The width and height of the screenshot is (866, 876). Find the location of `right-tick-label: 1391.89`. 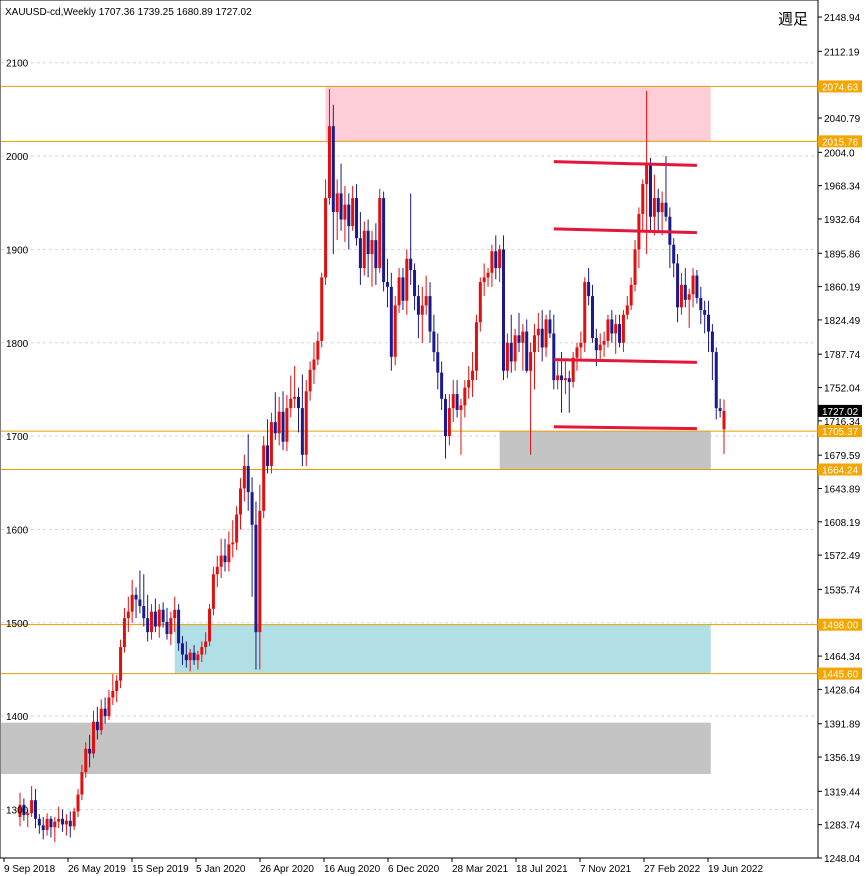

right-tick-label: 1391.89 is located at coordinates (842, 725).